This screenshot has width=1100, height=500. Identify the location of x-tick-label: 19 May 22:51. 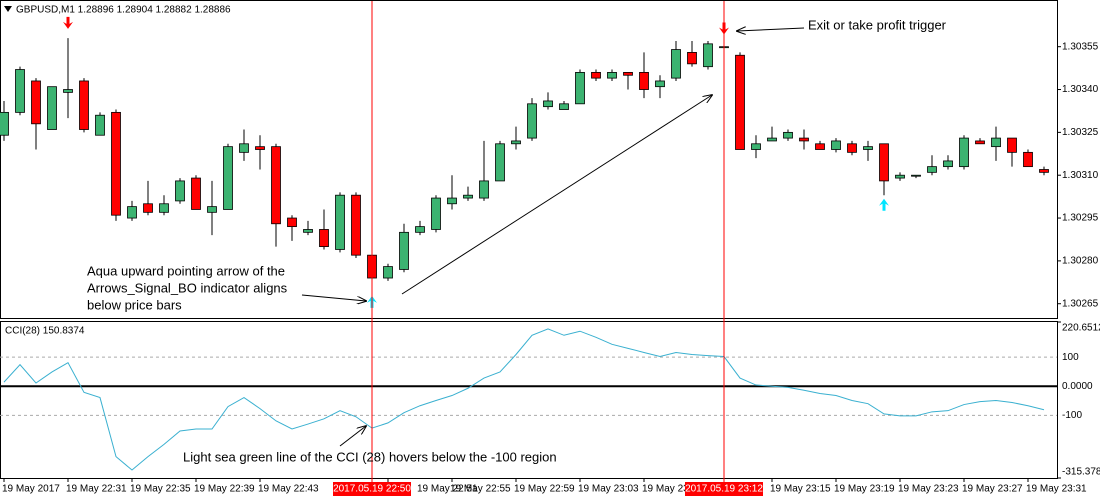
(447, 489).